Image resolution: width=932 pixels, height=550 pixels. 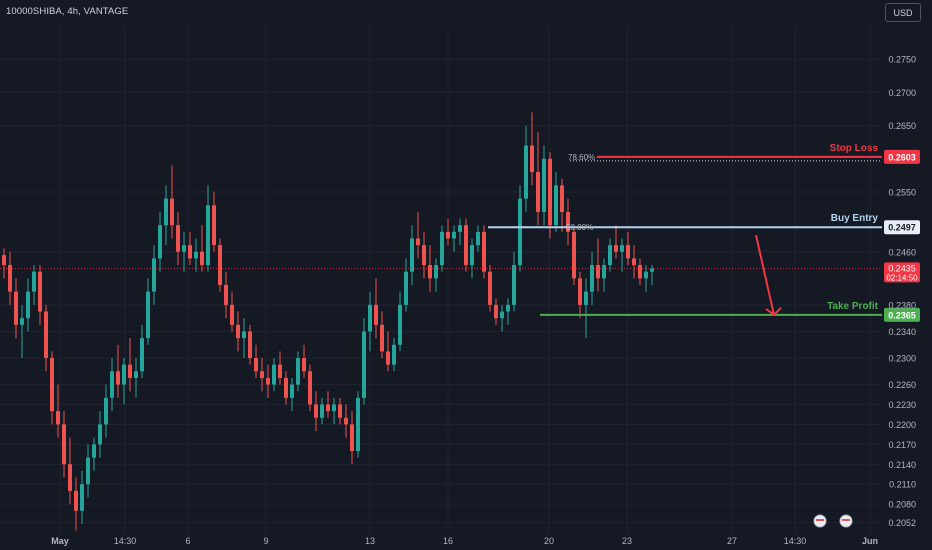 I want to click on buy-entry-price-label: 0.2497, so click(x=902, y=228).